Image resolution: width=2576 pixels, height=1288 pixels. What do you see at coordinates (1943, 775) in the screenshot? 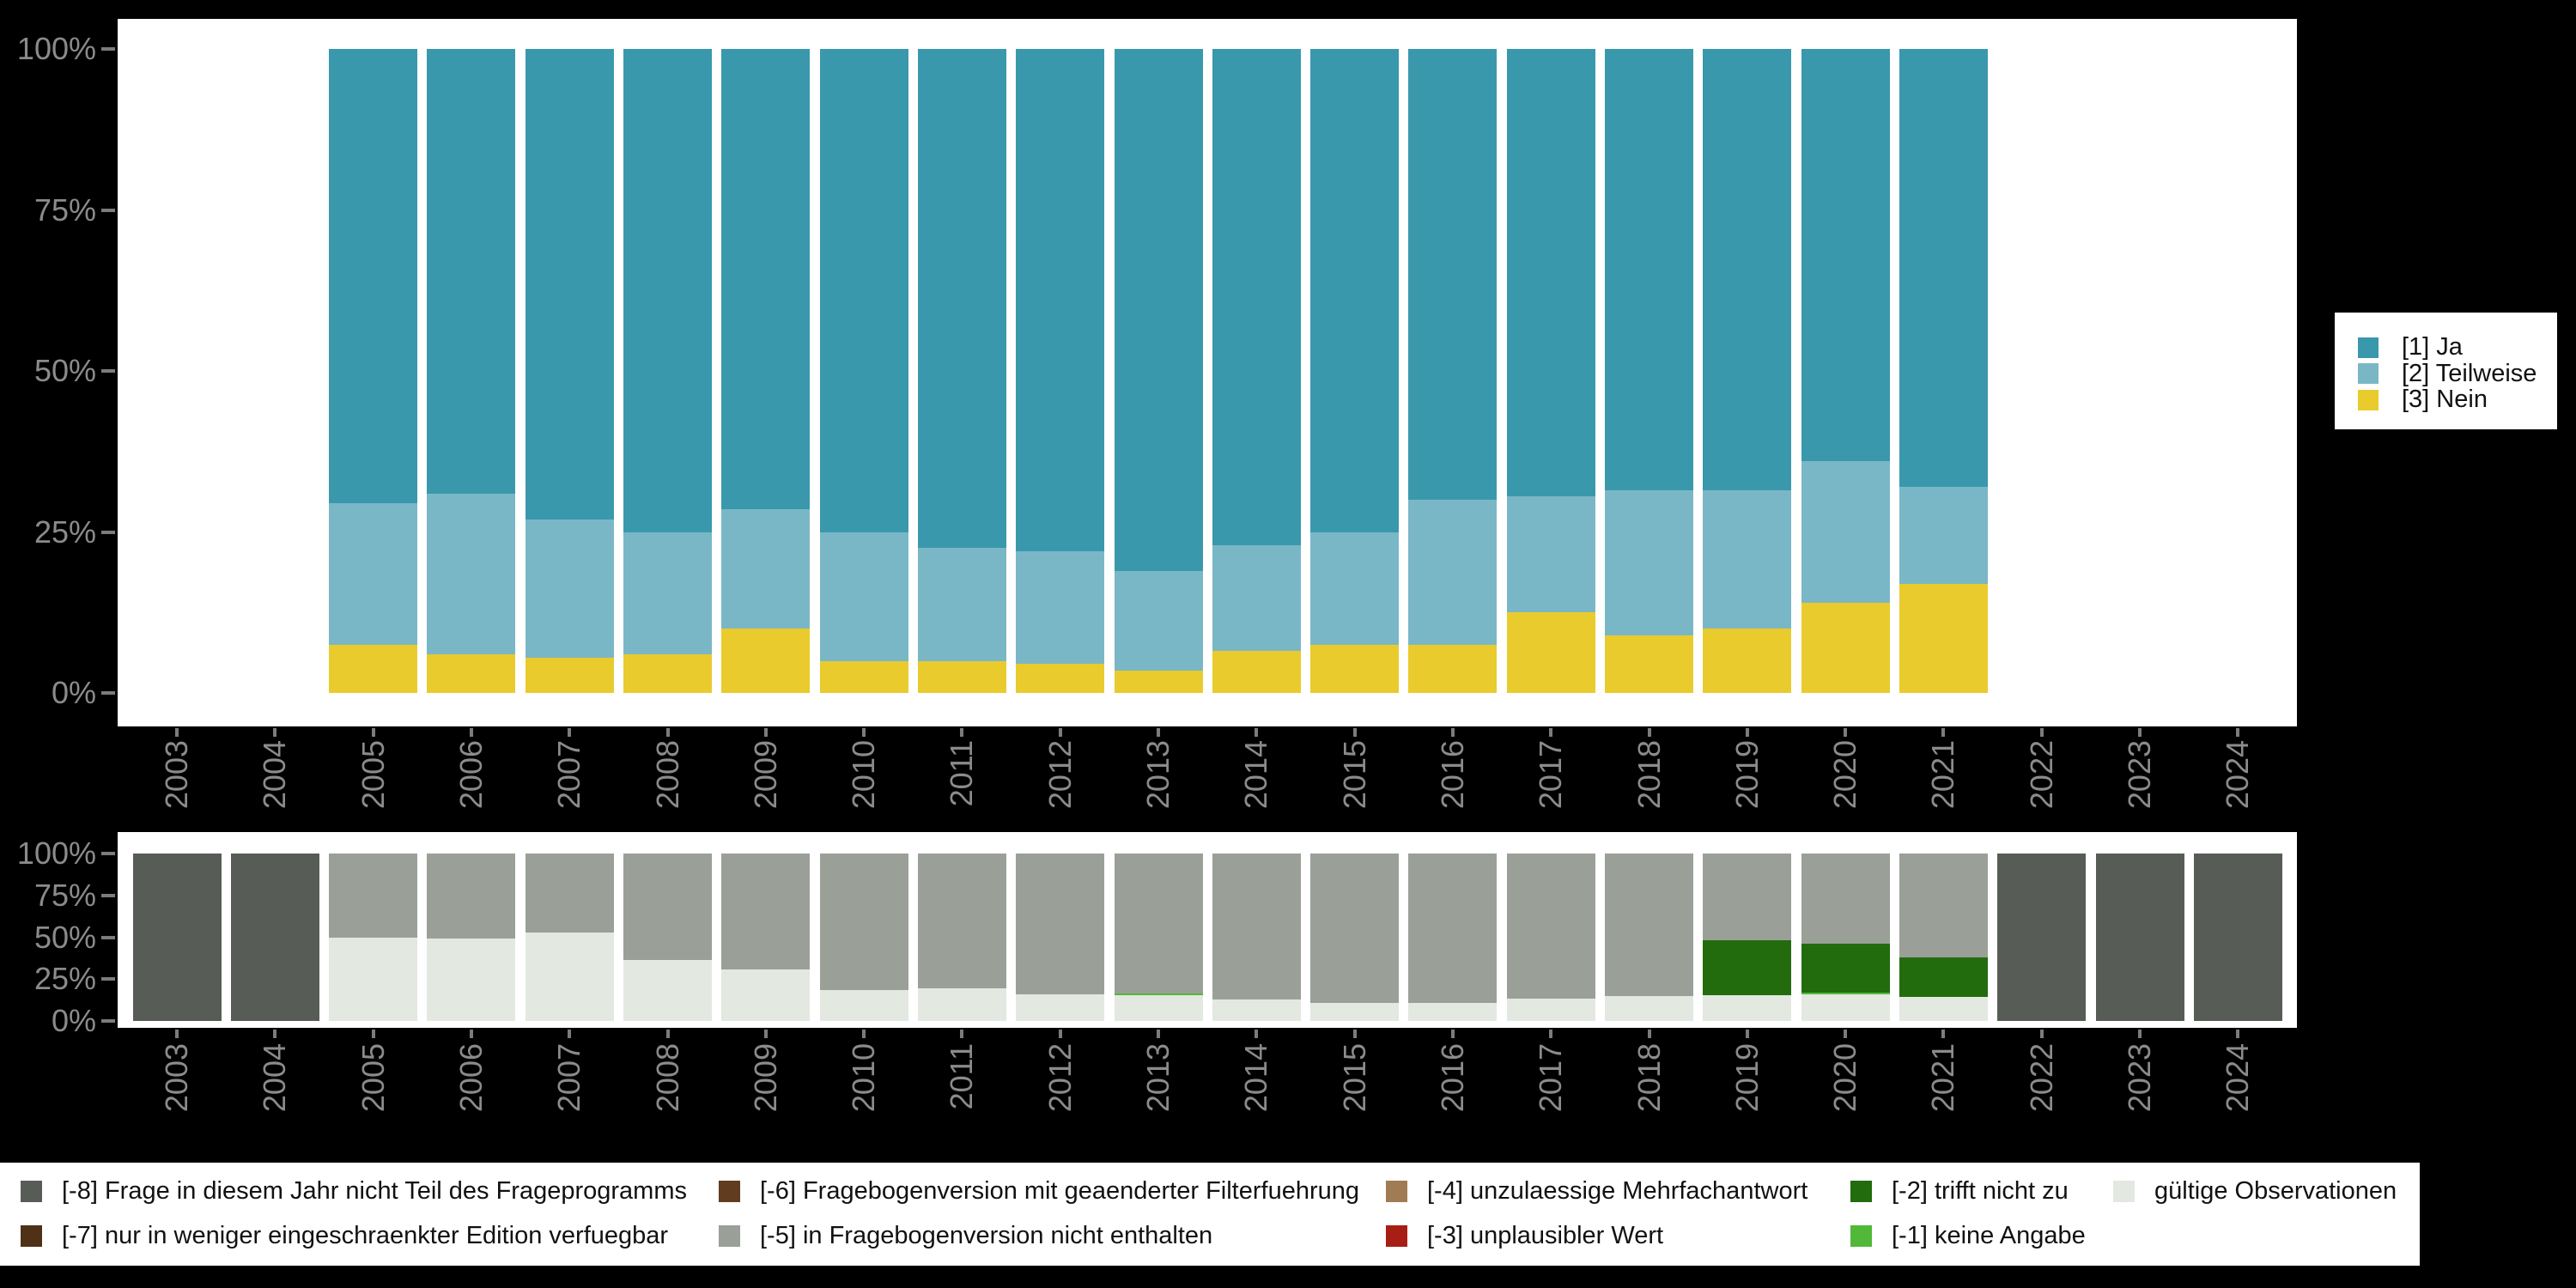
I see `x-axis-year-label: 2021` at bounding box center [1943, 775].